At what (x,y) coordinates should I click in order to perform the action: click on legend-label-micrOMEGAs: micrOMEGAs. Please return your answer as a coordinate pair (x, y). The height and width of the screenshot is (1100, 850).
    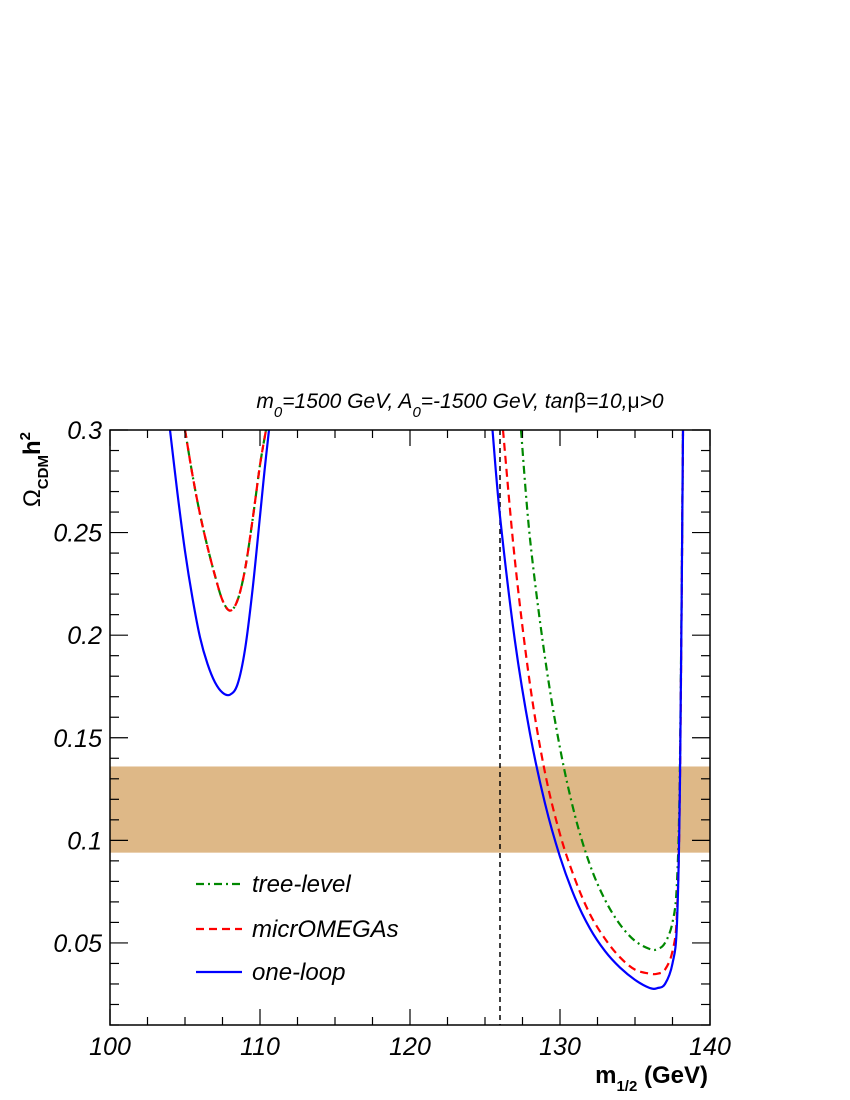
    Looking at the image, I should click on (325, 929).